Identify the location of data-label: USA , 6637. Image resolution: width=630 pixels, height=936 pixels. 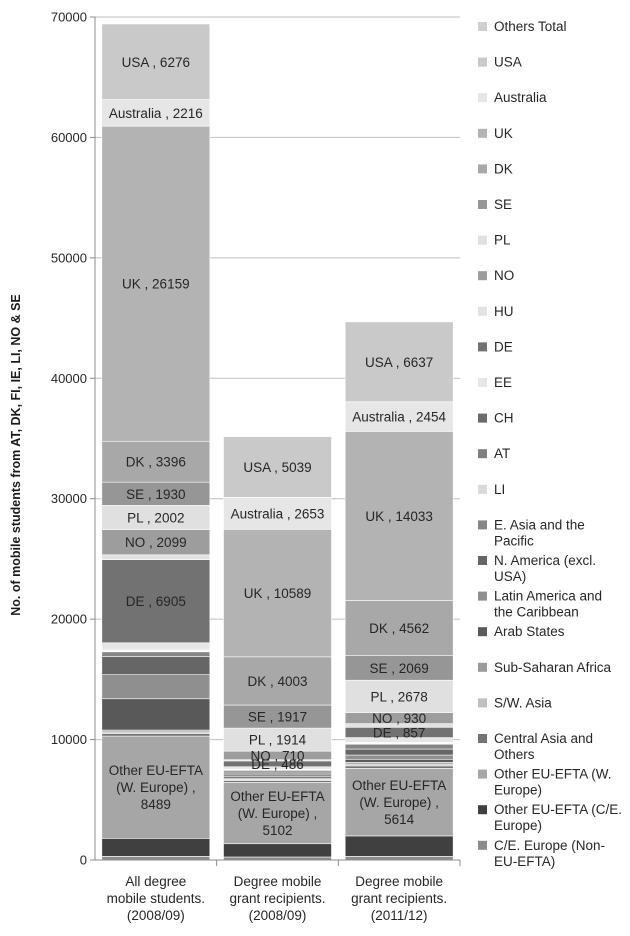
(399, 362).